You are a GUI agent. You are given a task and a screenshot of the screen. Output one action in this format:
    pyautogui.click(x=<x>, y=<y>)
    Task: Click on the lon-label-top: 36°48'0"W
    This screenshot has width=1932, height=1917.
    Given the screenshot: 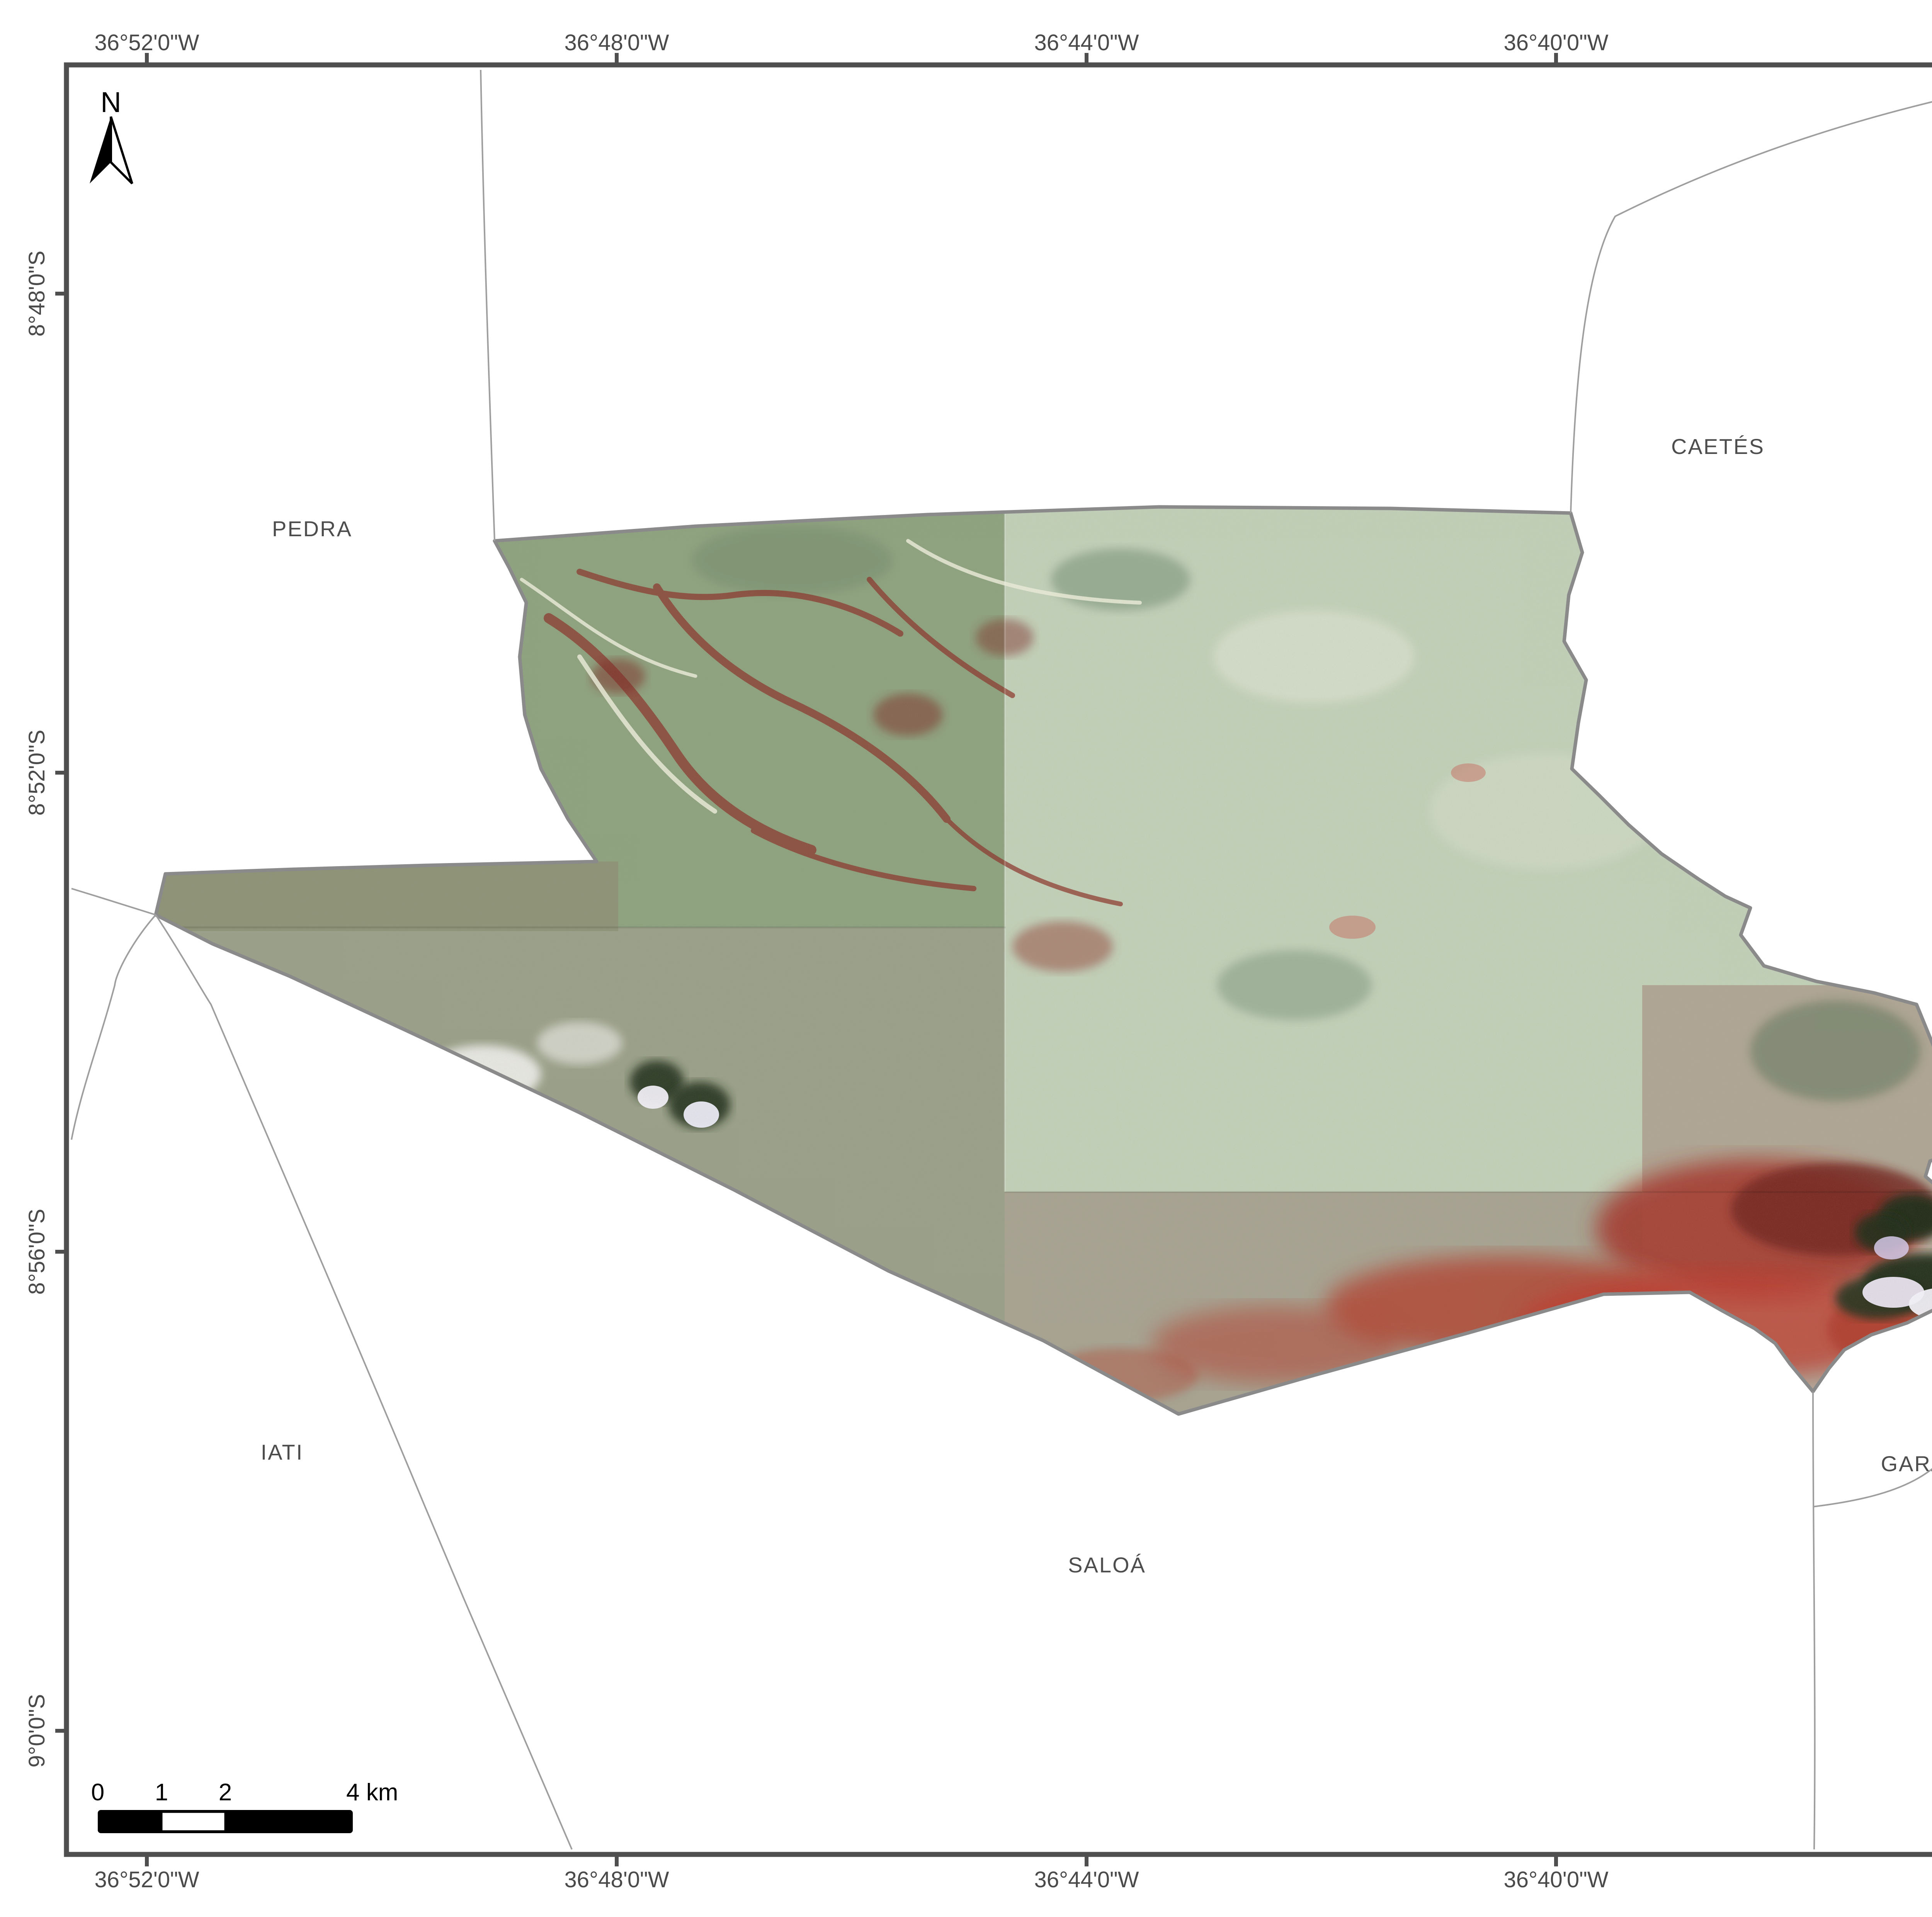 What is the action you would take?
    pyautogui.click(x=617, y=42)
    